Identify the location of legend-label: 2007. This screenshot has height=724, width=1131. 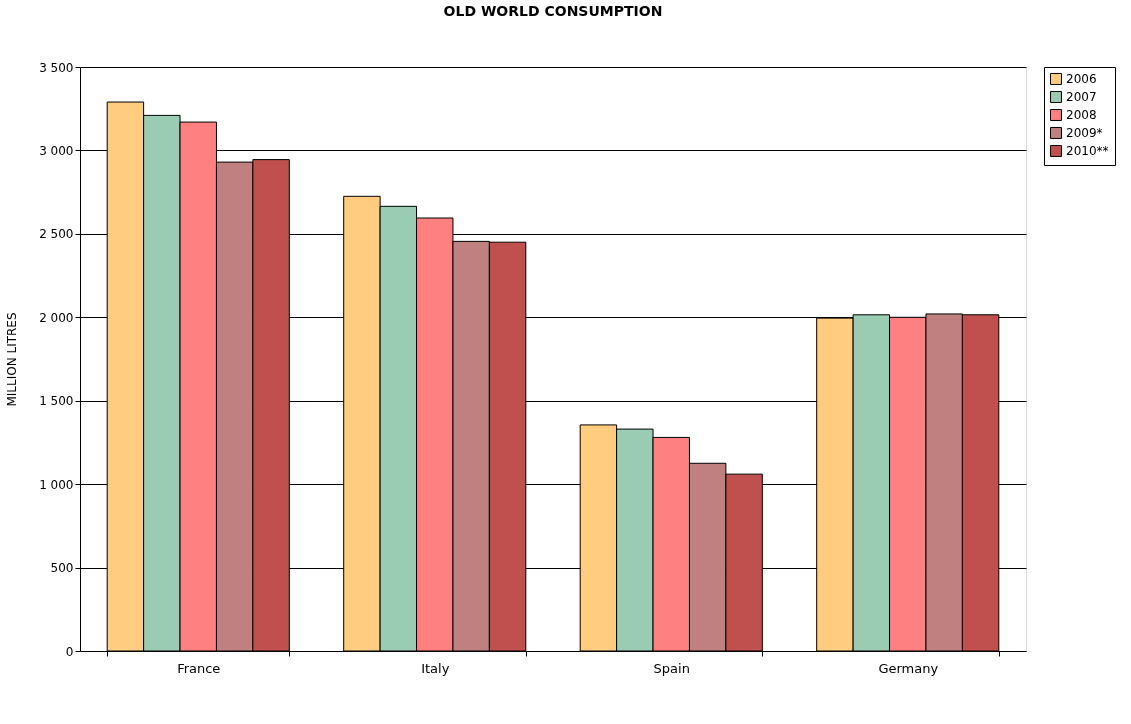
(1081, 97).